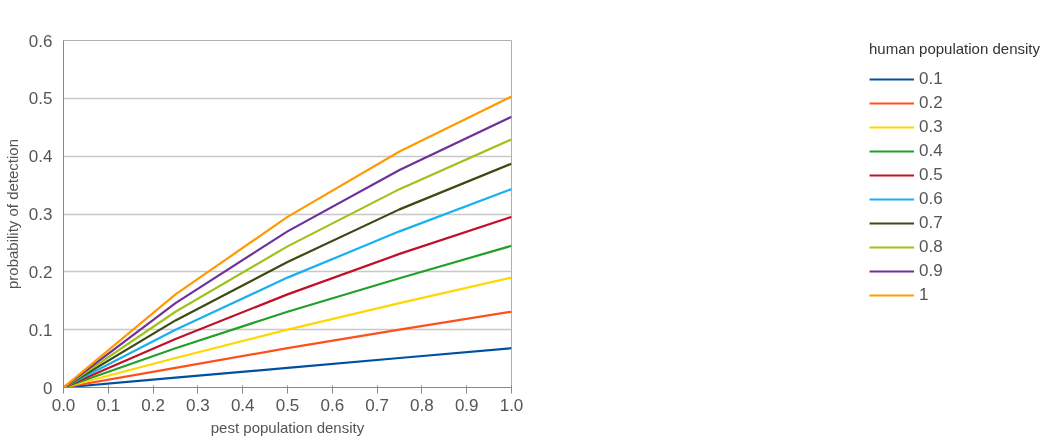 This screenshot has height=441, width=1043. What do you see at coordinates (40, 330) in the screenshot?
I see `y-tick-label: 0.1` at bounding box center [40, 330].